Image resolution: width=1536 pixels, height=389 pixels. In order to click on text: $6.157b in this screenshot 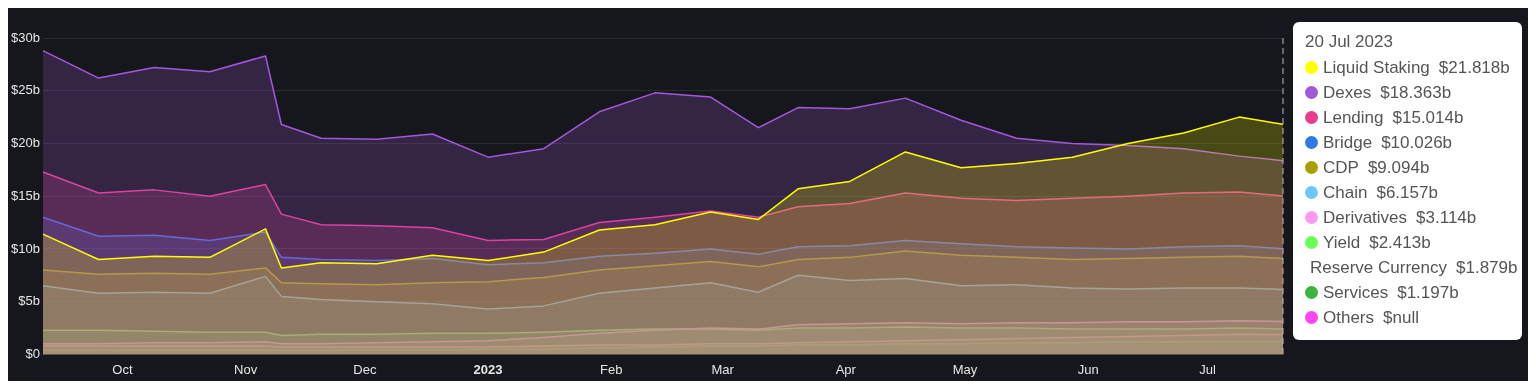, I will do `click(1407, 193)`.